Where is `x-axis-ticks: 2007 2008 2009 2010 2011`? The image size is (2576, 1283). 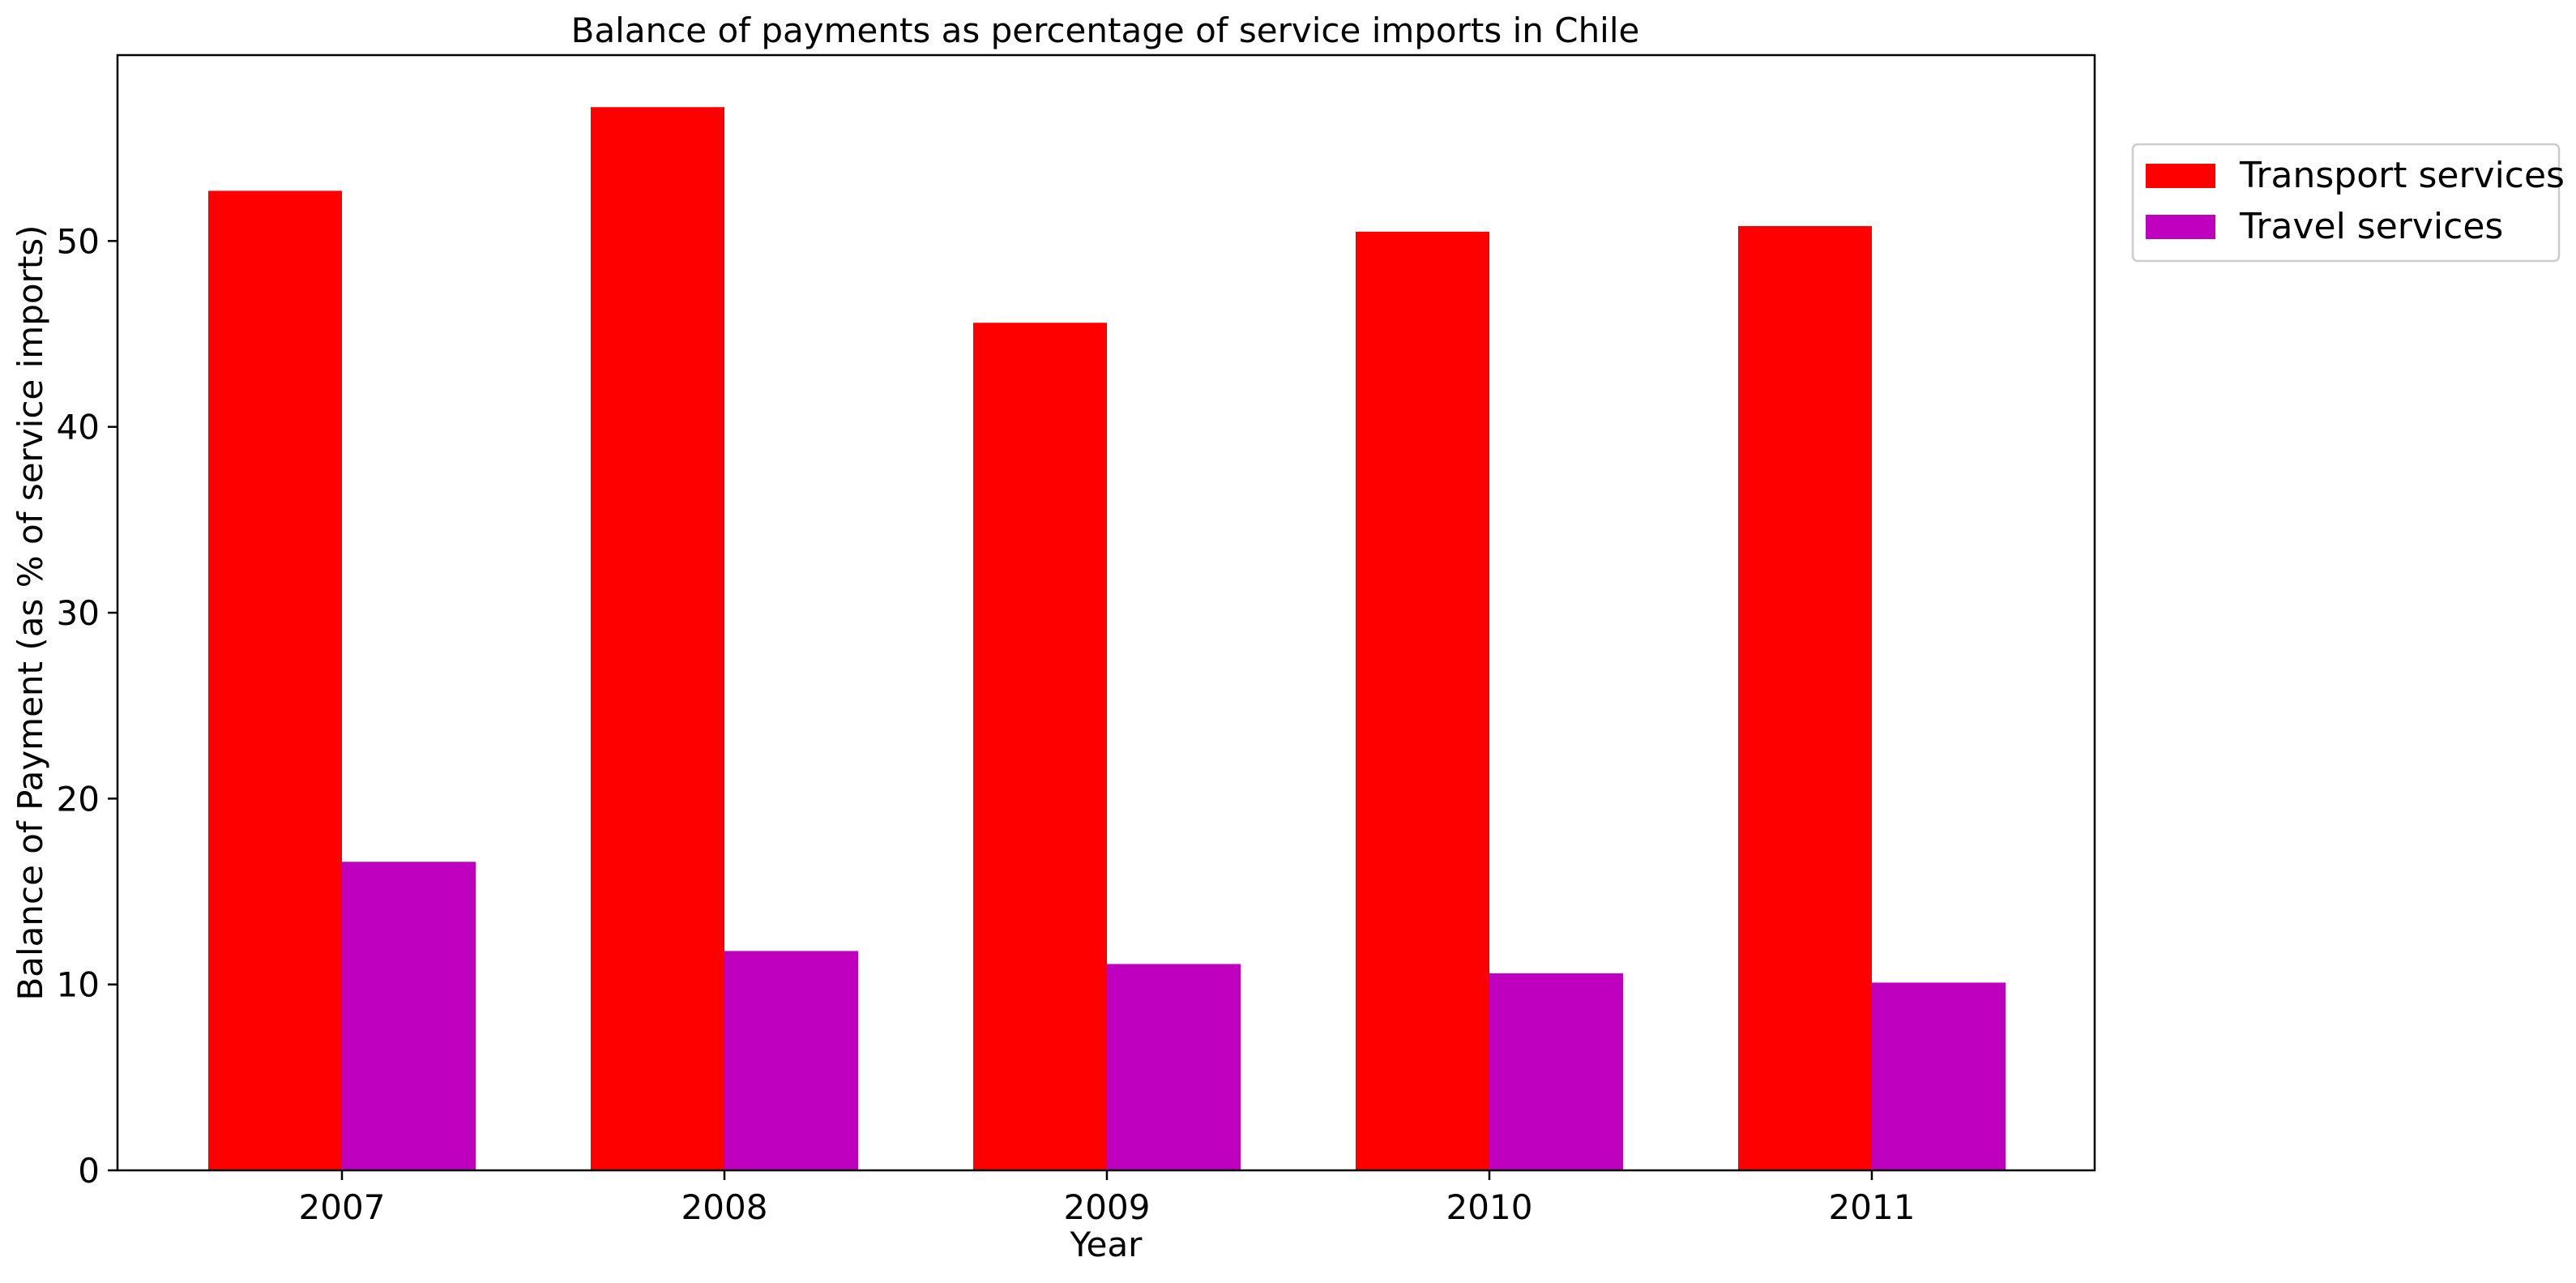 x-axis-ticks: 2007 2008 2009 2010 2011 is located at coordinates (1107, 1198).